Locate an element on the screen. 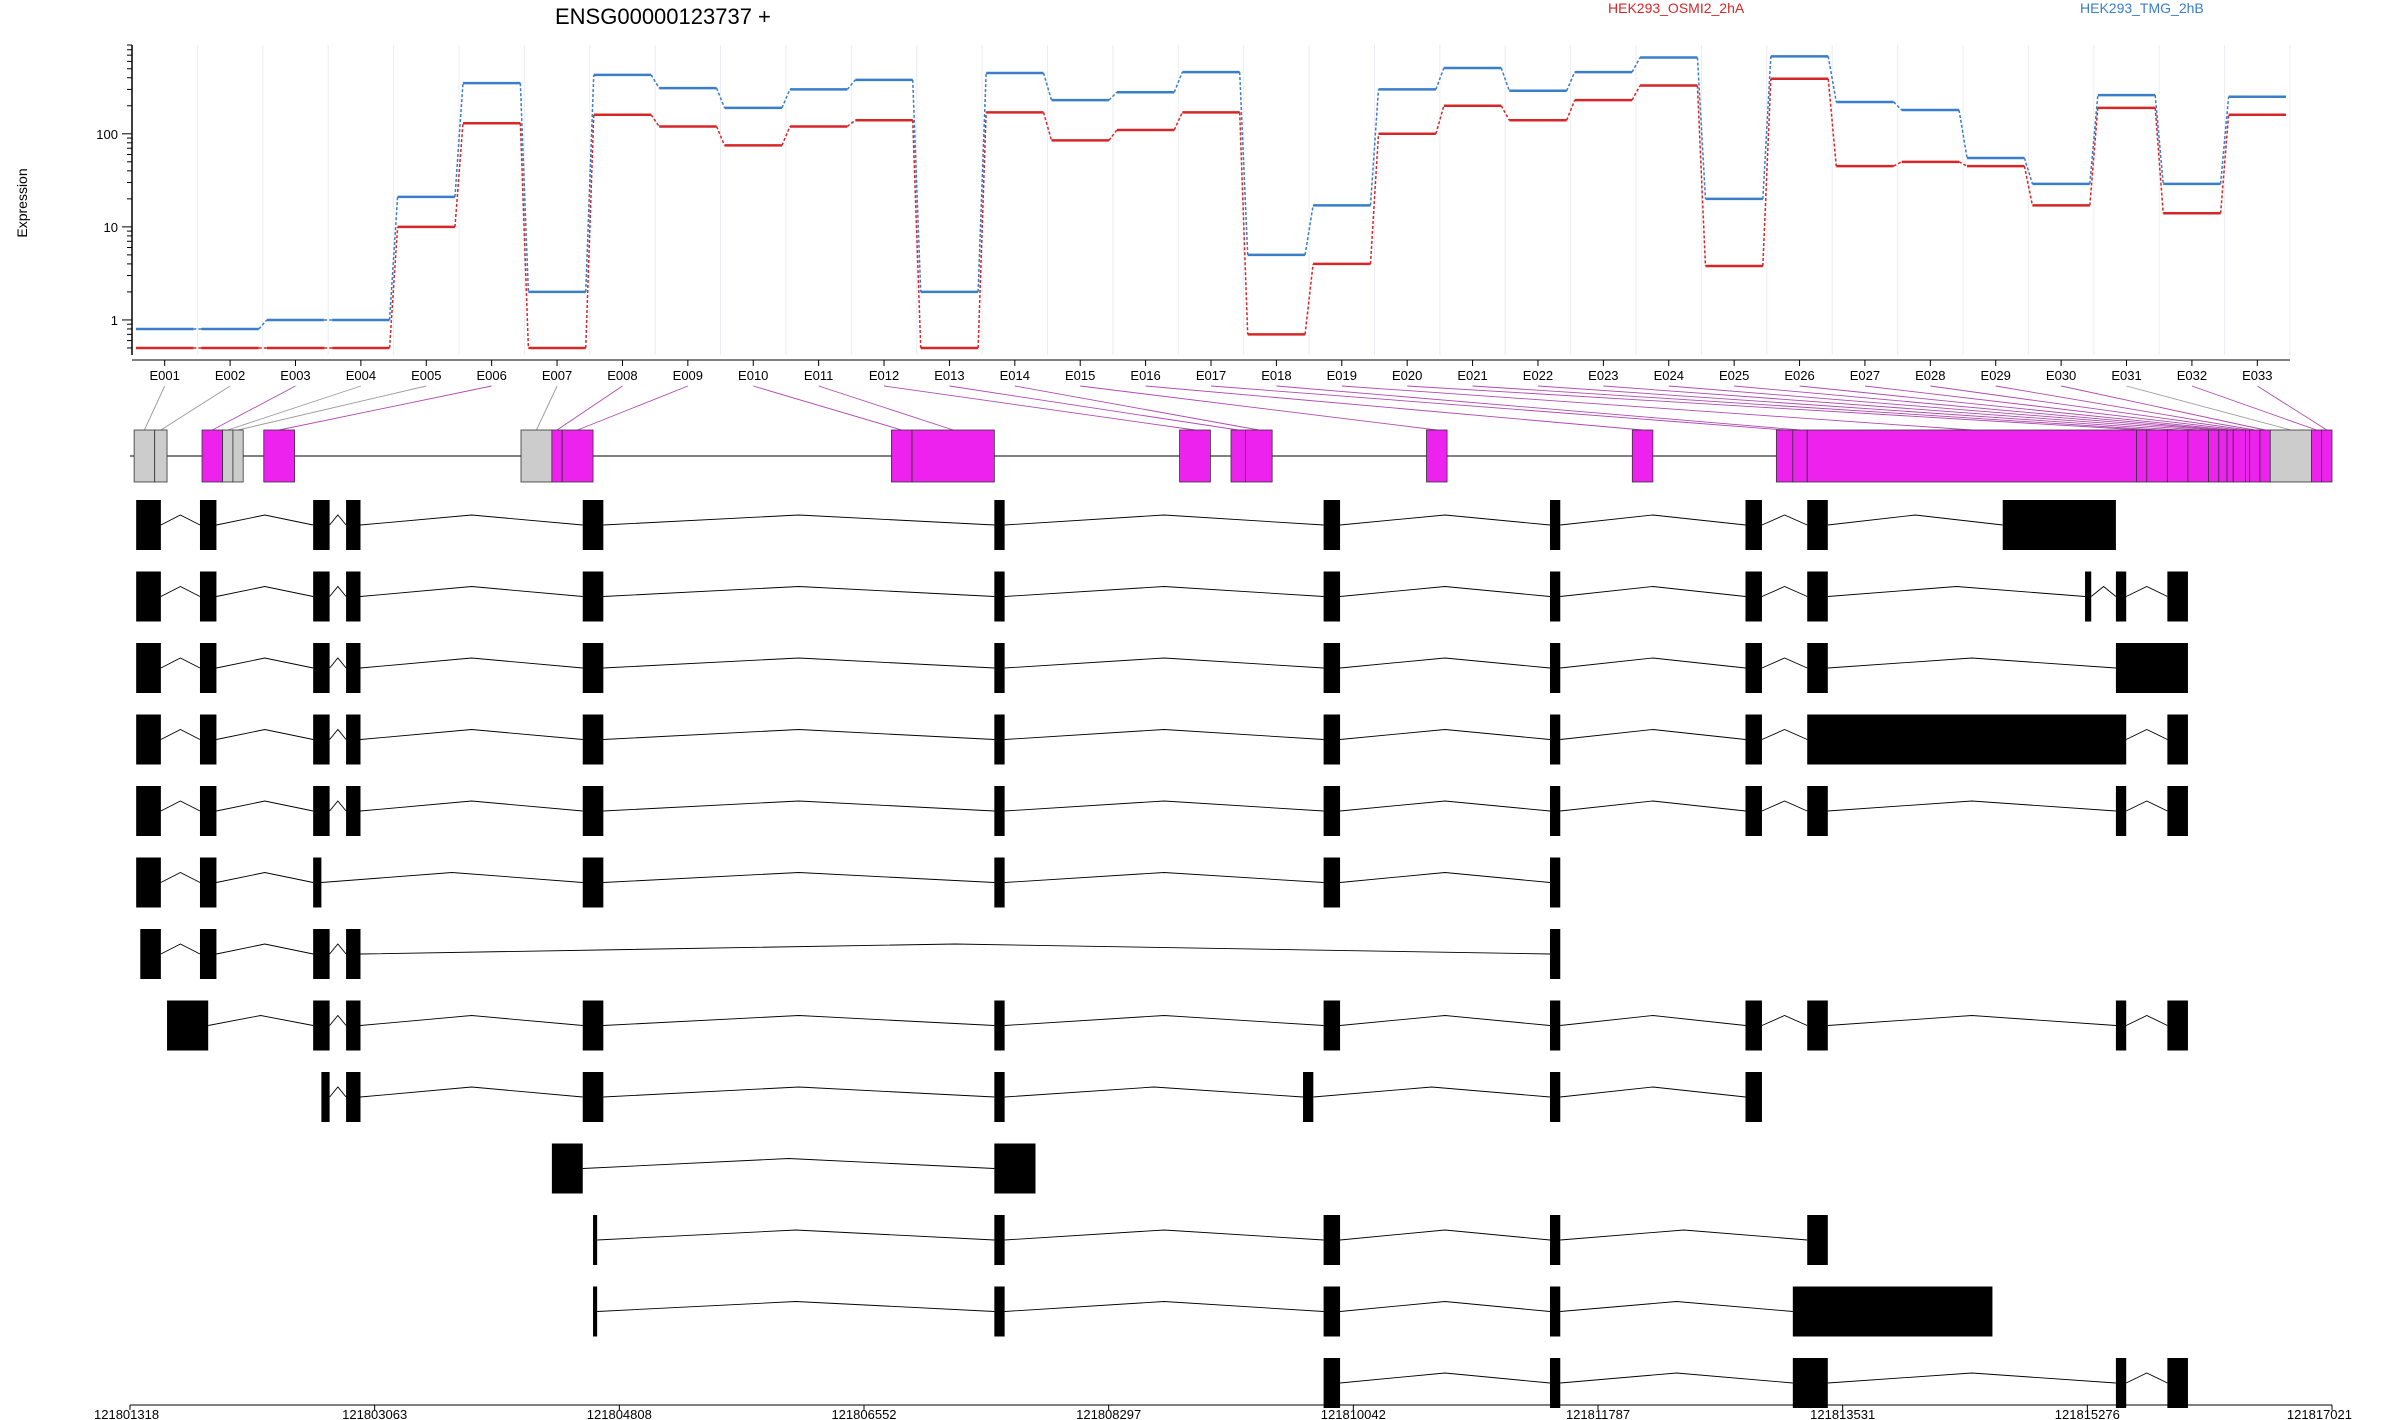 This screenshot has height=1420, width=2400. exon-E026 is located at coordinates (2230, 456).